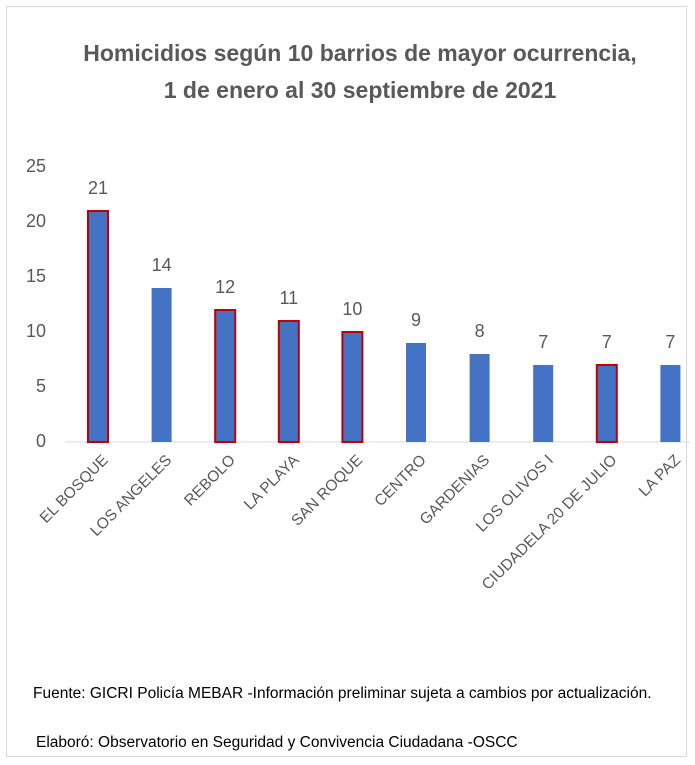  What do you see at coordinates (162, 265) in the screenshot?
I see `data-label: 14` at bounding box center [162, 265].